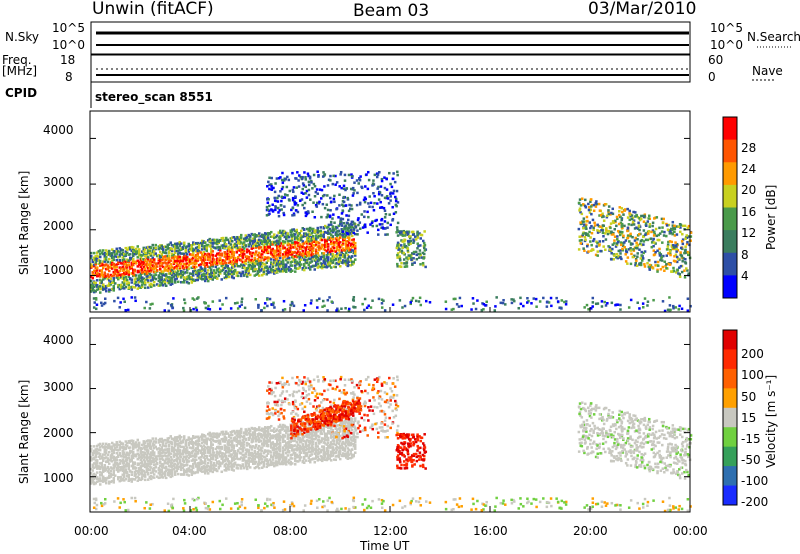  What do you see at coordinates (193, 442) in the screenshot?
I see `velocity-cell-1905` at bounding box center [193, 442].